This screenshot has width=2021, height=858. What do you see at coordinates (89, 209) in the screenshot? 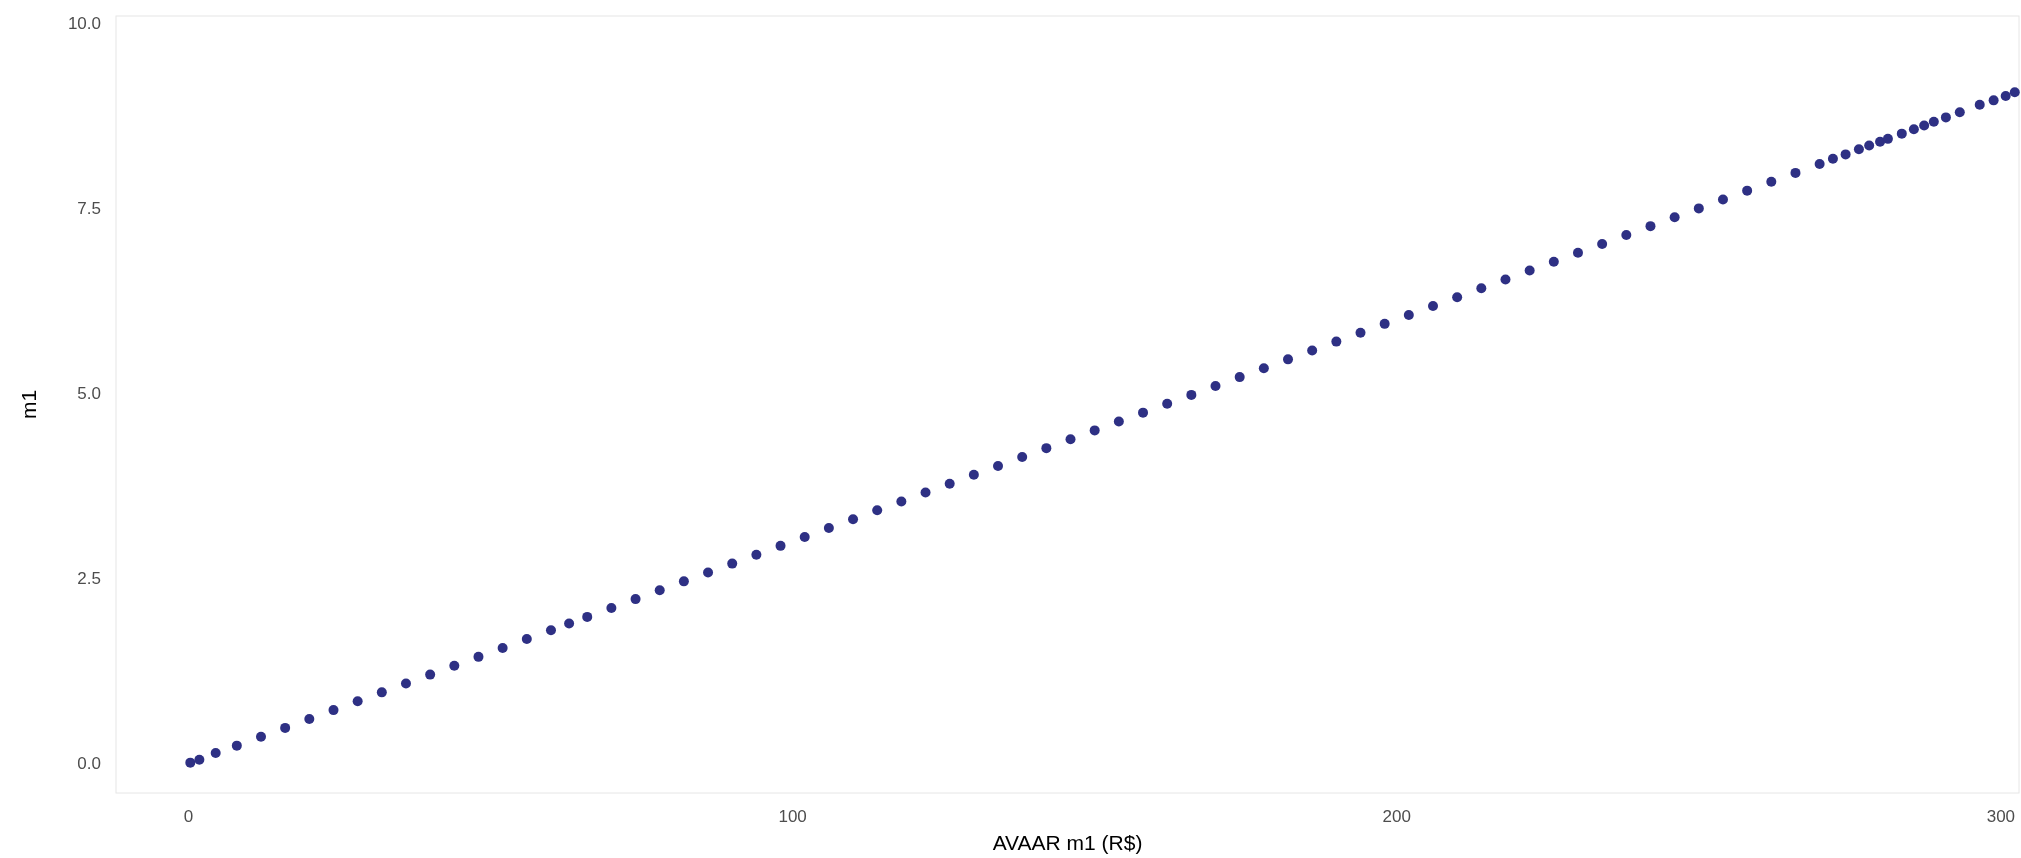
I see `y-tick-label: 7.5` at bounding box center [89, 209].